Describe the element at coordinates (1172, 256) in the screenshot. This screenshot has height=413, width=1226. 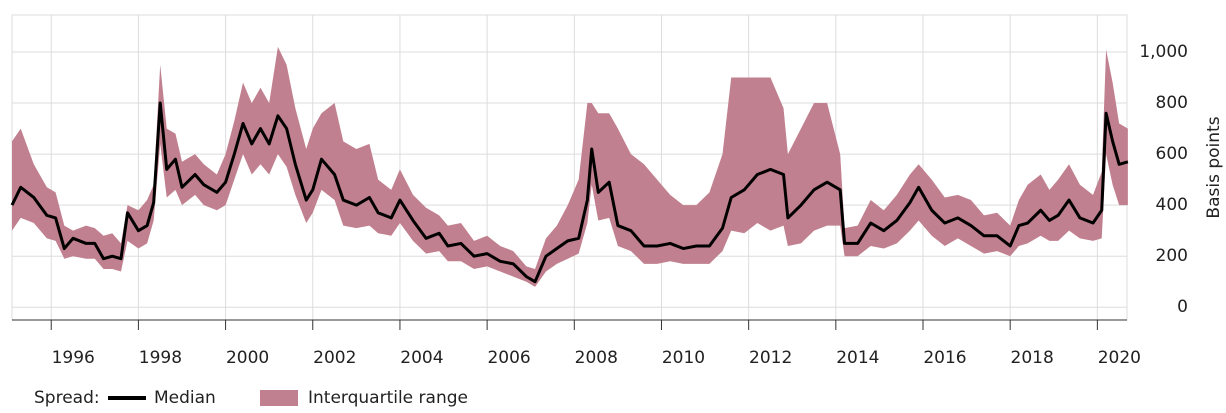
I see `y-tick-label: 200` at that location.